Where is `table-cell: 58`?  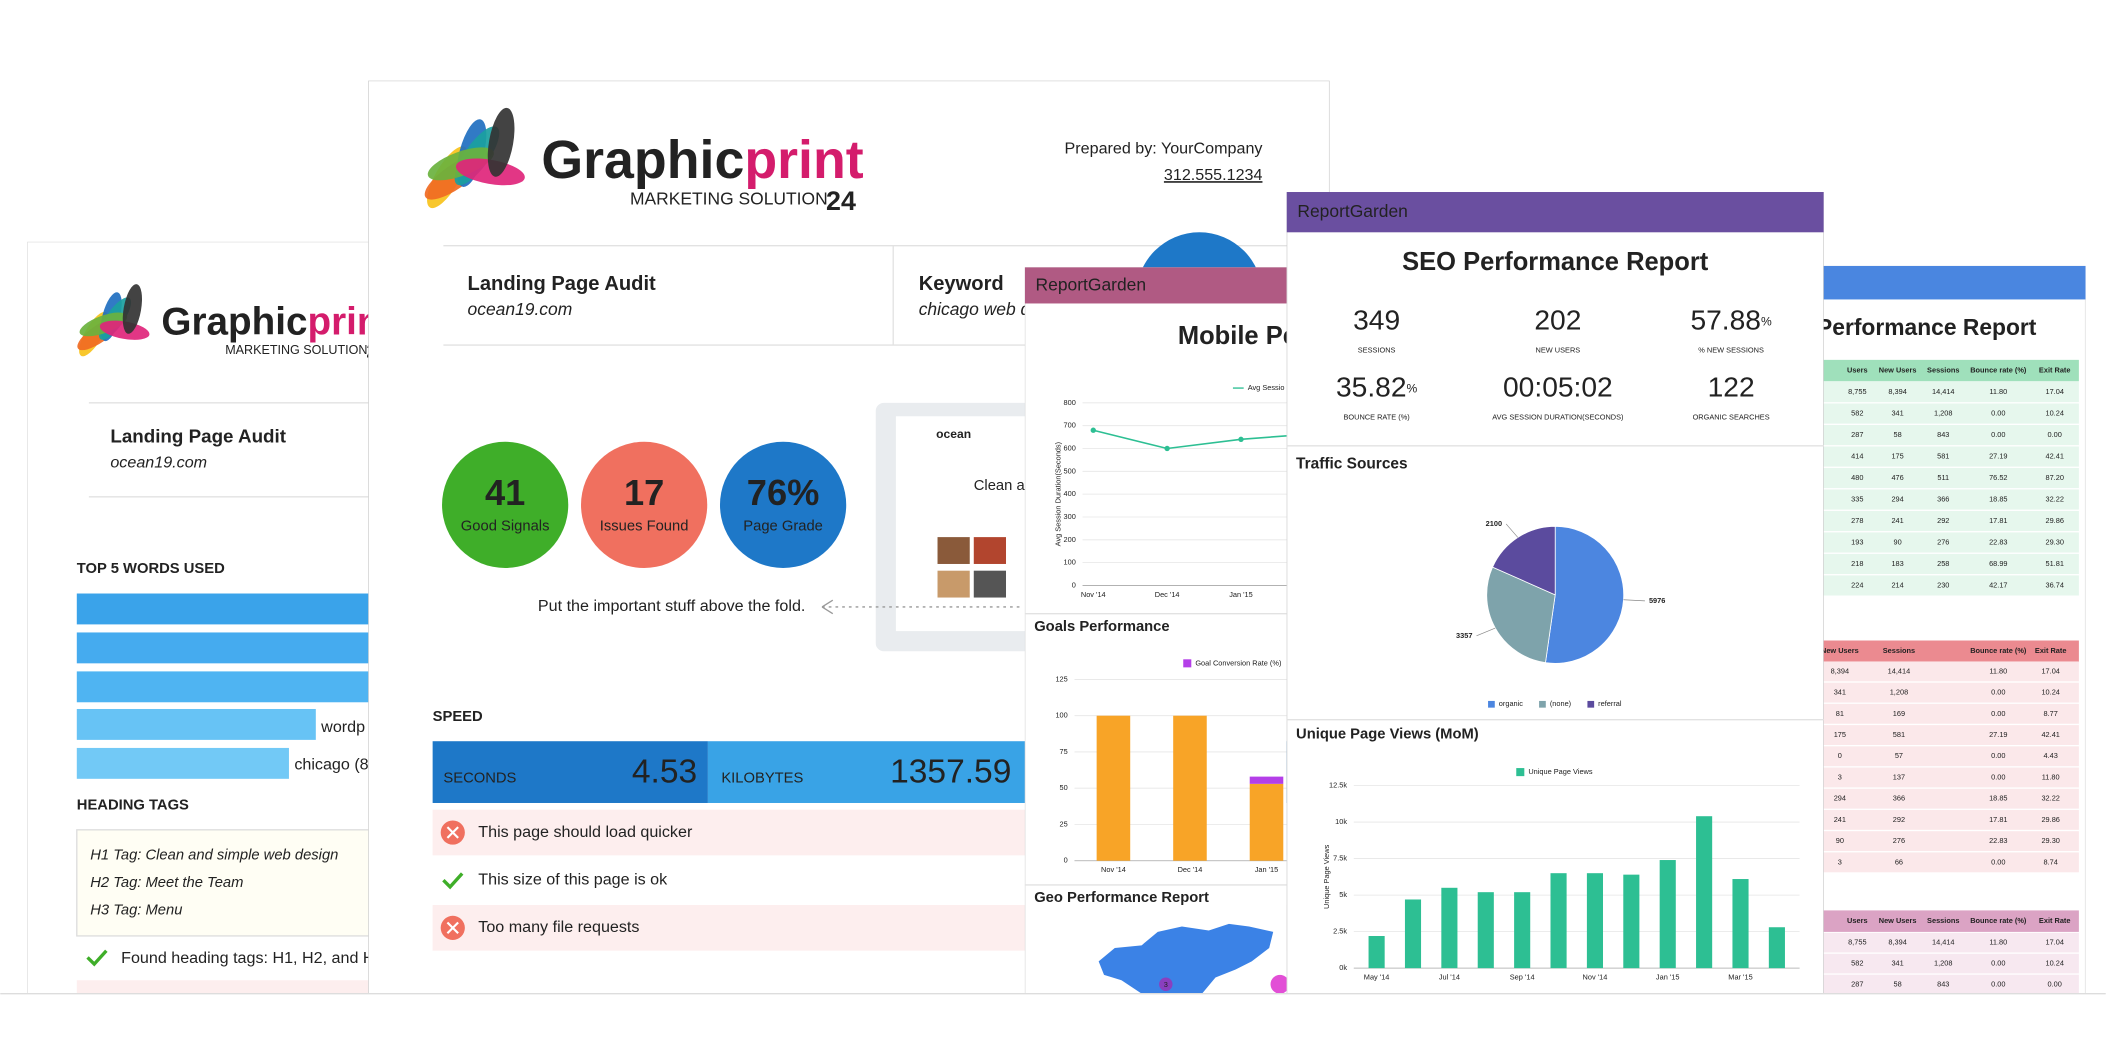
table-cell: 58 is located at coordinates (1898, 434).